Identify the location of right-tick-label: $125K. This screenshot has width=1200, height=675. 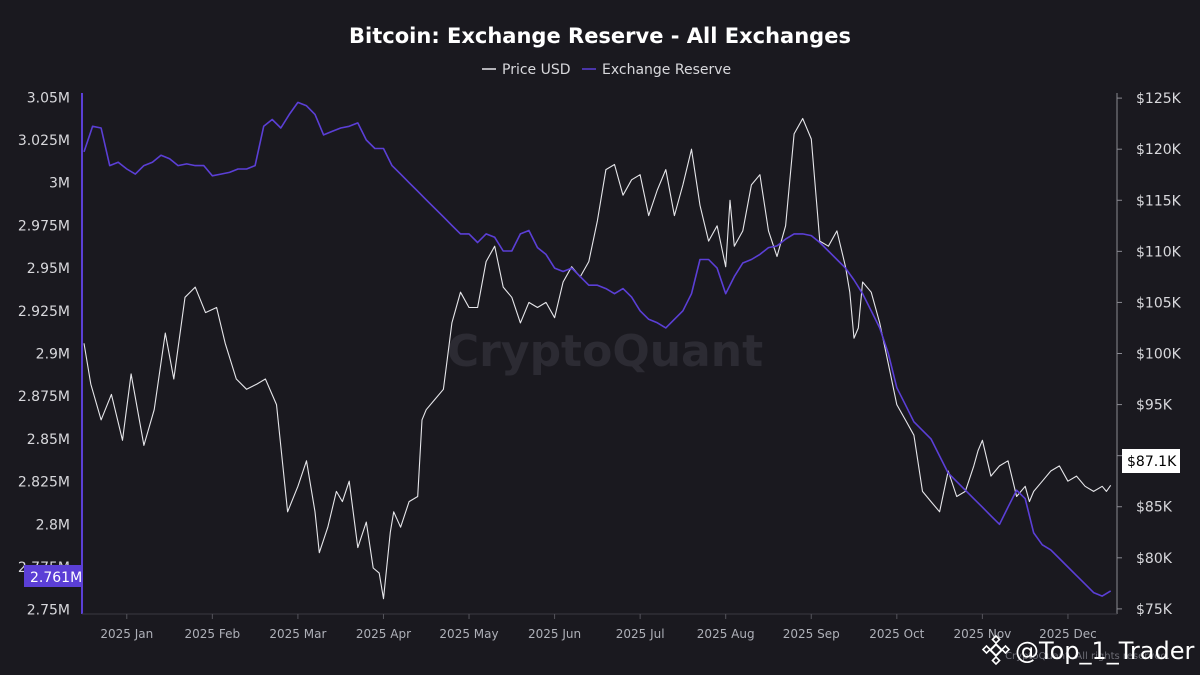
(1159, 99).